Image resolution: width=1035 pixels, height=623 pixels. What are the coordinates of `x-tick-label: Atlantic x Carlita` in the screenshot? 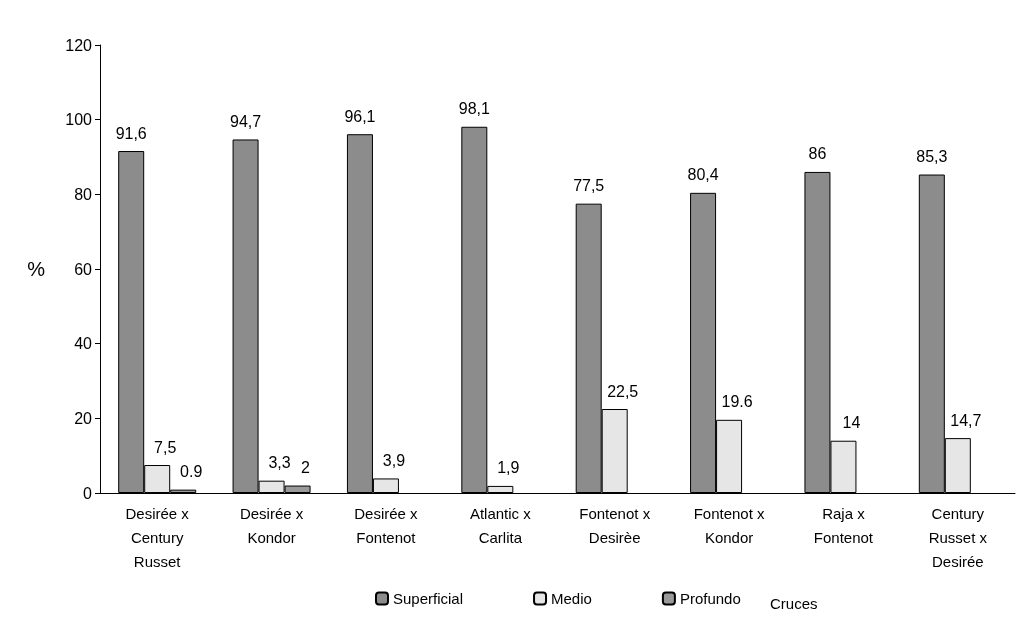 It's located at (500, 525).